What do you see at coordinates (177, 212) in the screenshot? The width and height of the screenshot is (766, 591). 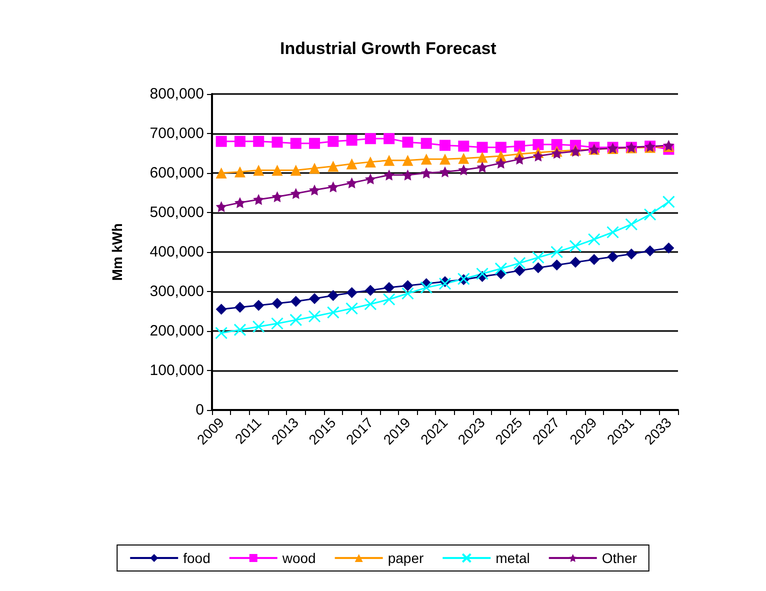 I see `y-tick-label: 500,000` at bounding box center [177, 212].